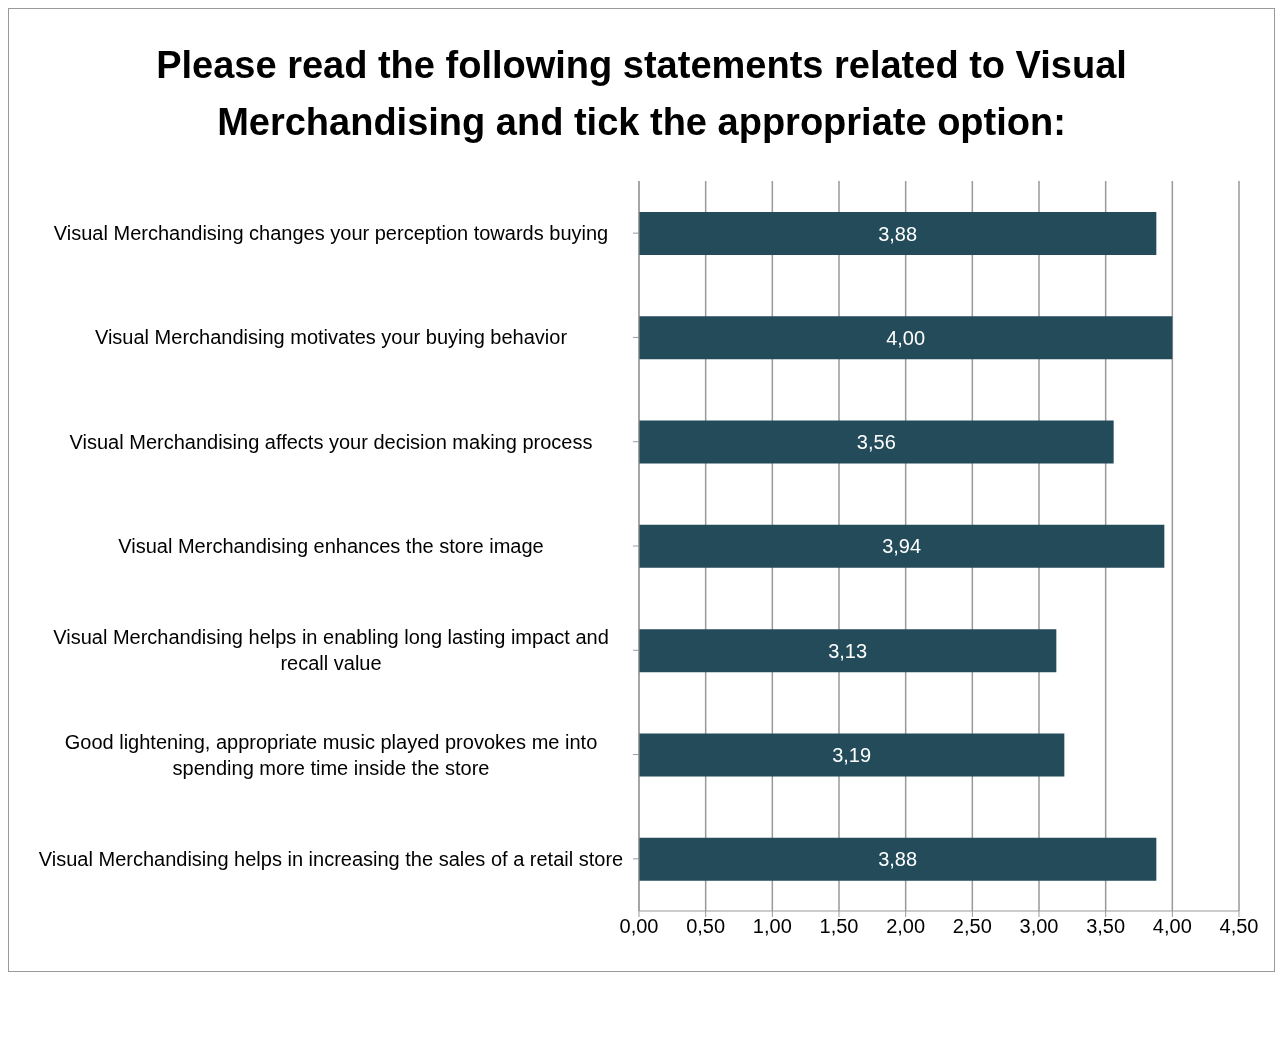 This screenshot has height=1046, width=1285. What do you see at coordinates (331, 233) in the screenshot?
I see `y-tick-label: Visual Merchandising changes your perception towards buying` at bounding box center [331, 233].